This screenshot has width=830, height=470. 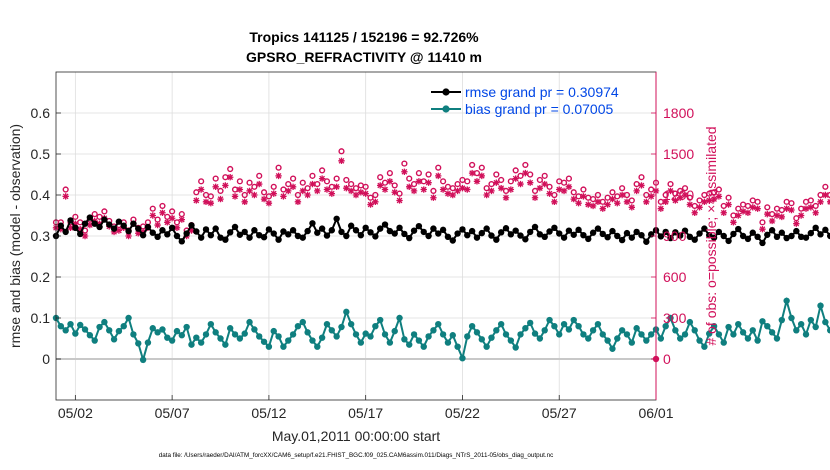 What do you see at coordinates (268, 413) in the screenshot?
I see `x-tick-label: 05/12` at bounding box center [268, 413].